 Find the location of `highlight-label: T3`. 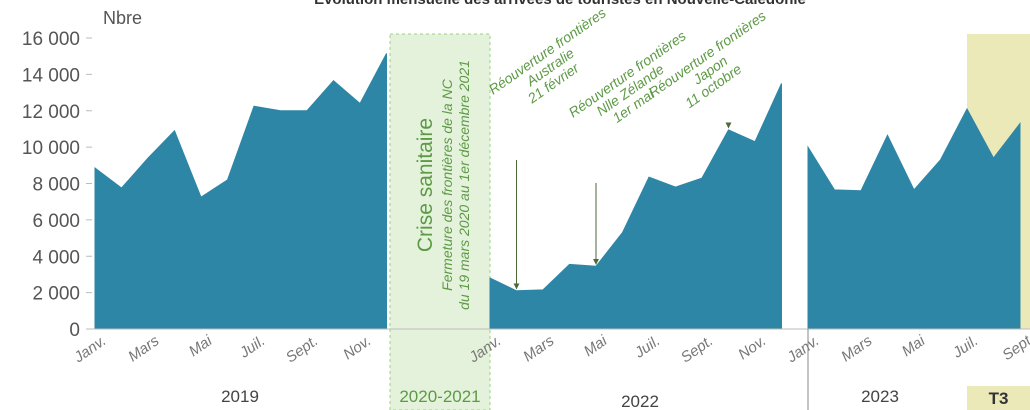

highlight-label: T3 is located at coordinates (999, 398).